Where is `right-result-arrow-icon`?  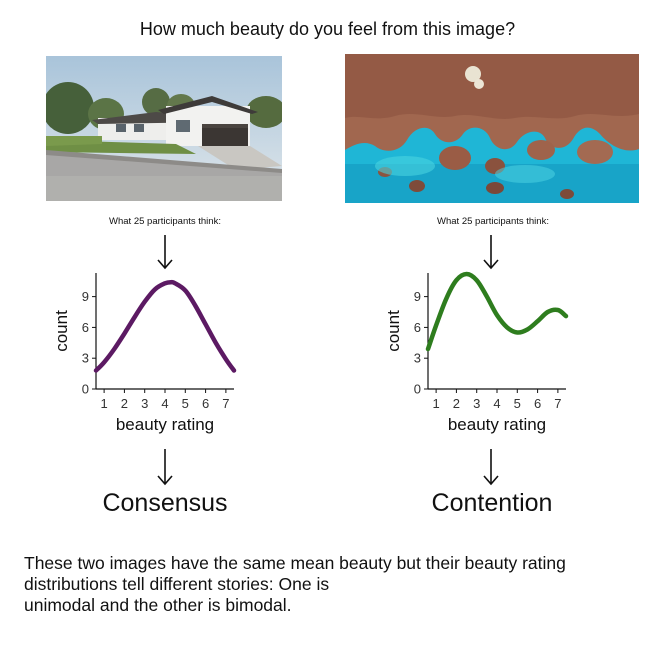 right-result-arrow-icon is located at coordinates (491, 467).